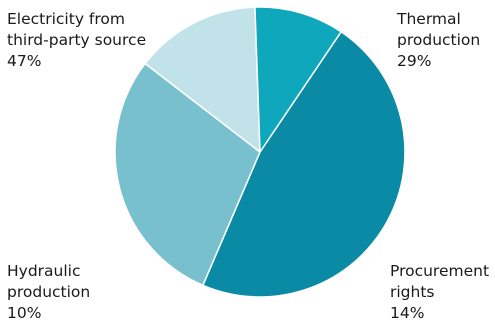 The image size is (495, 324). Describe the element at coordinates (202, 79) in the screenshot. I see `slice-procurement-rights` at that location.